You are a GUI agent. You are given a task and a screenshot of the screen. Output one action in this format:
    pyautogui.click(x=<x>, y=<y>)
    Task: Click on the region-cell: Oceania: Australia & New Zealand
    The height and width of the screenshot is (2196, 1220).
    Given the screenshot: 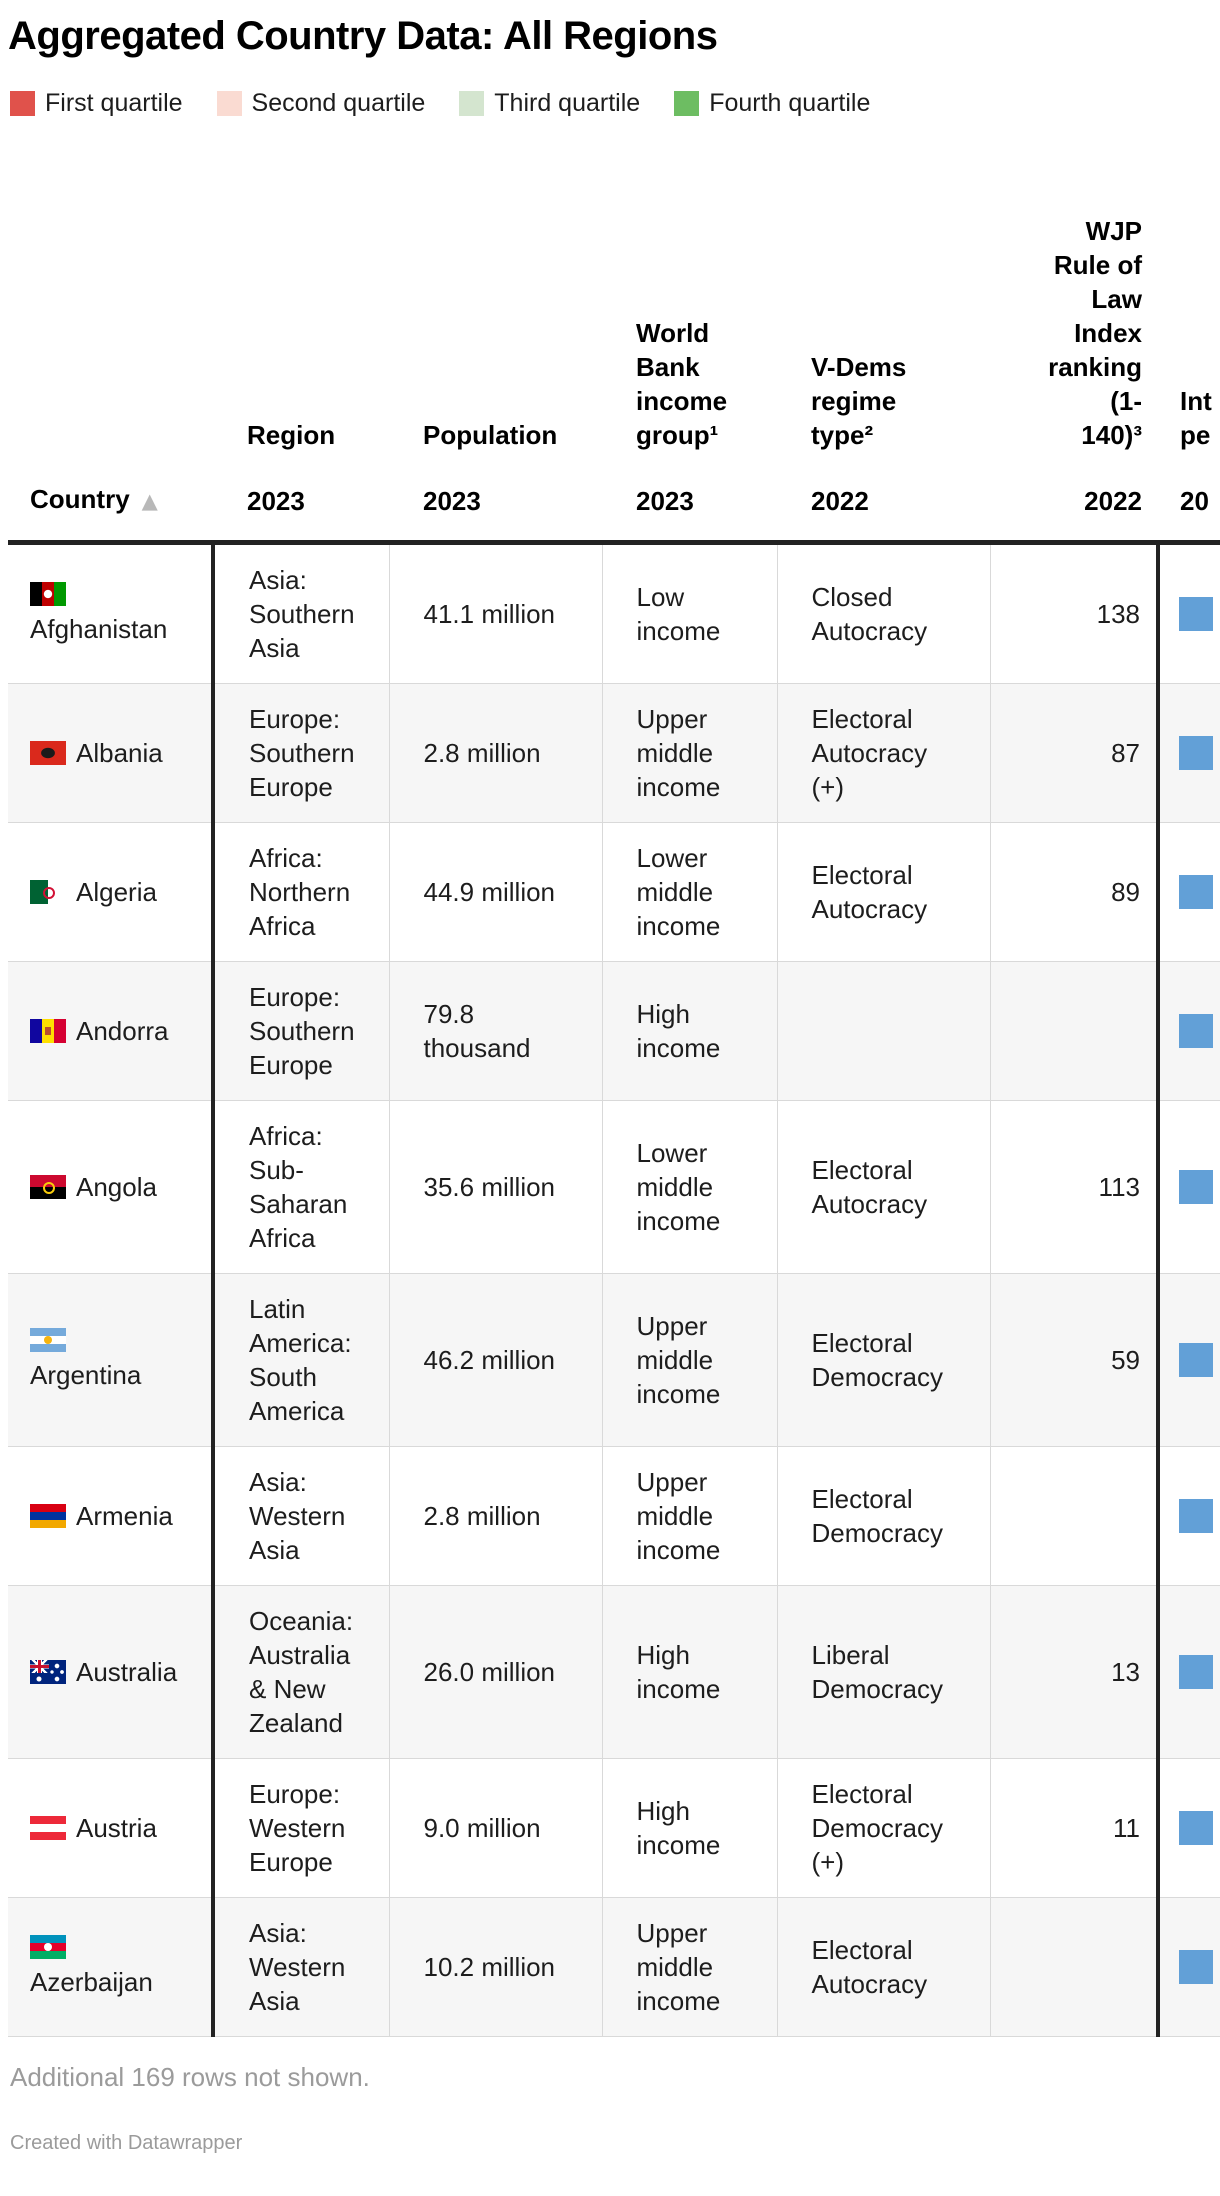 What is the action you would take?
    pyautogui.click(x=301, y=1672)
    